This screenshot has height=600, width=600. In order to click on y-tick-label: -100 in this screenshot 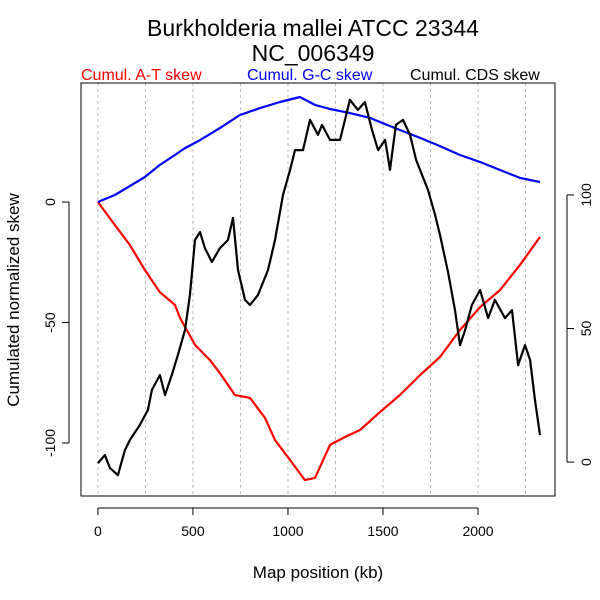, I will do `click(50, 443)`.